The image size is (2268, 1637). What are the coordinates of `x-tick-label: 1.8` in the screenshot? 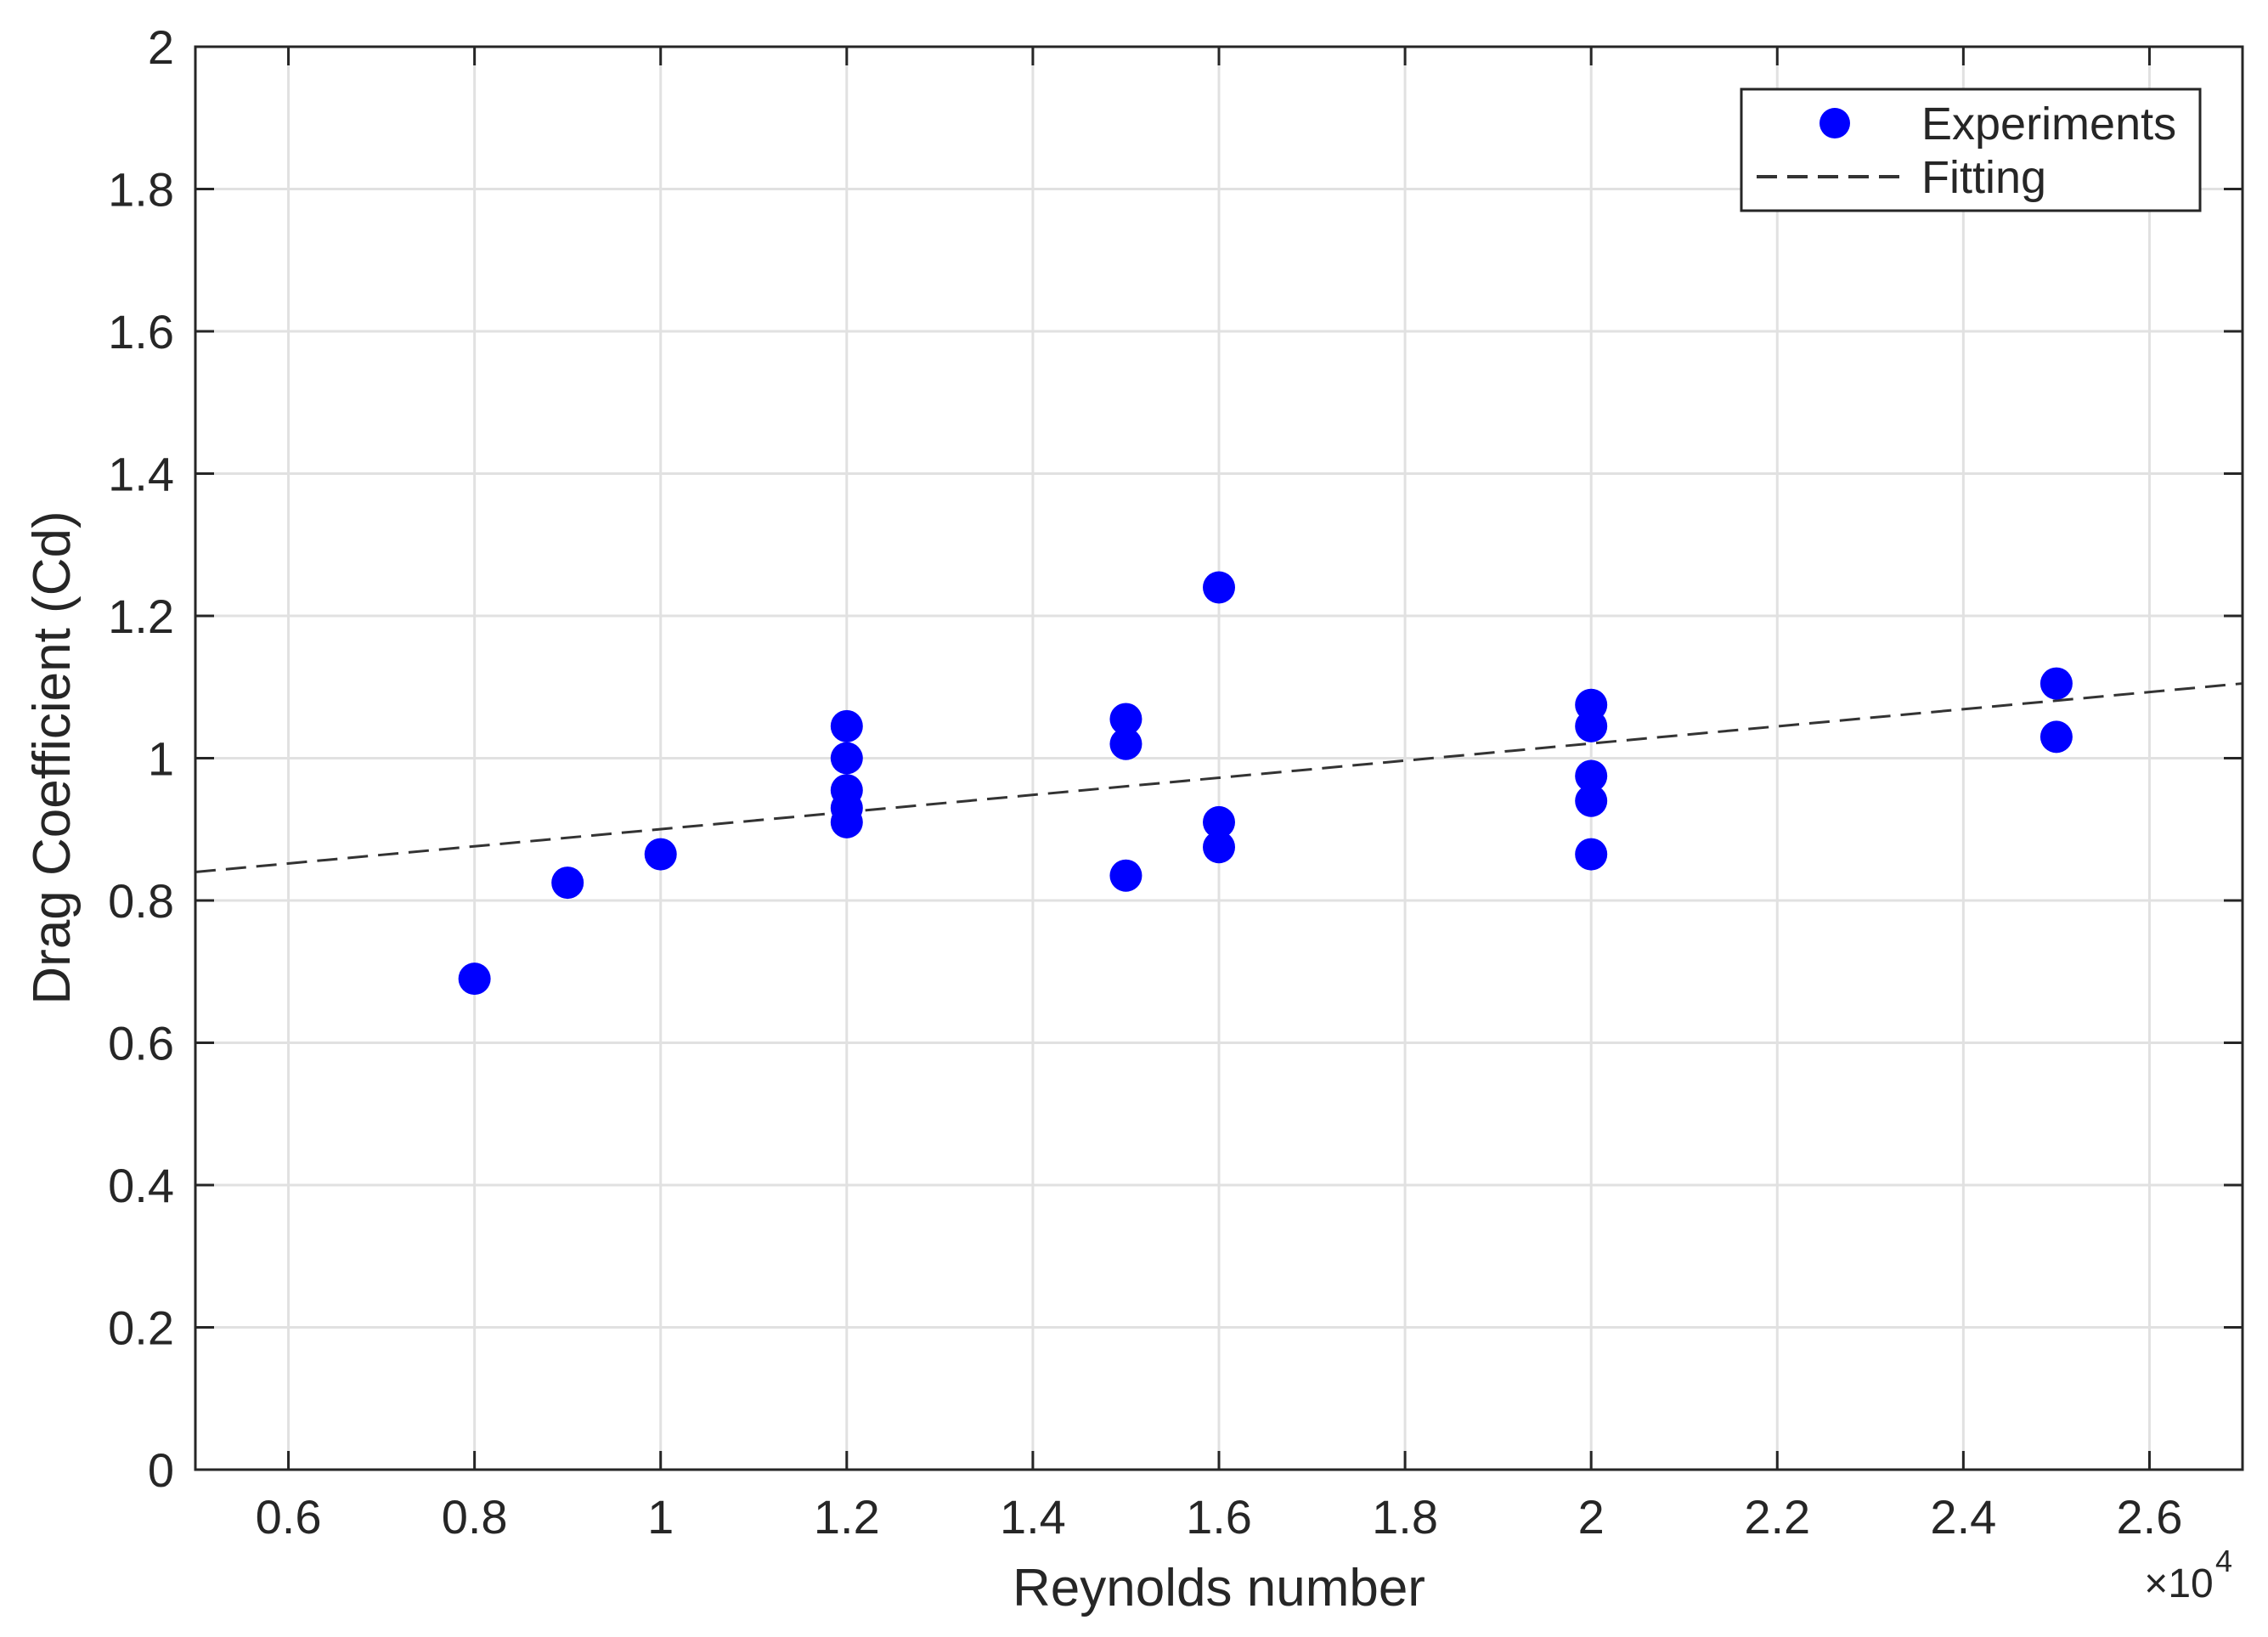 It's located at (1405, 1517).